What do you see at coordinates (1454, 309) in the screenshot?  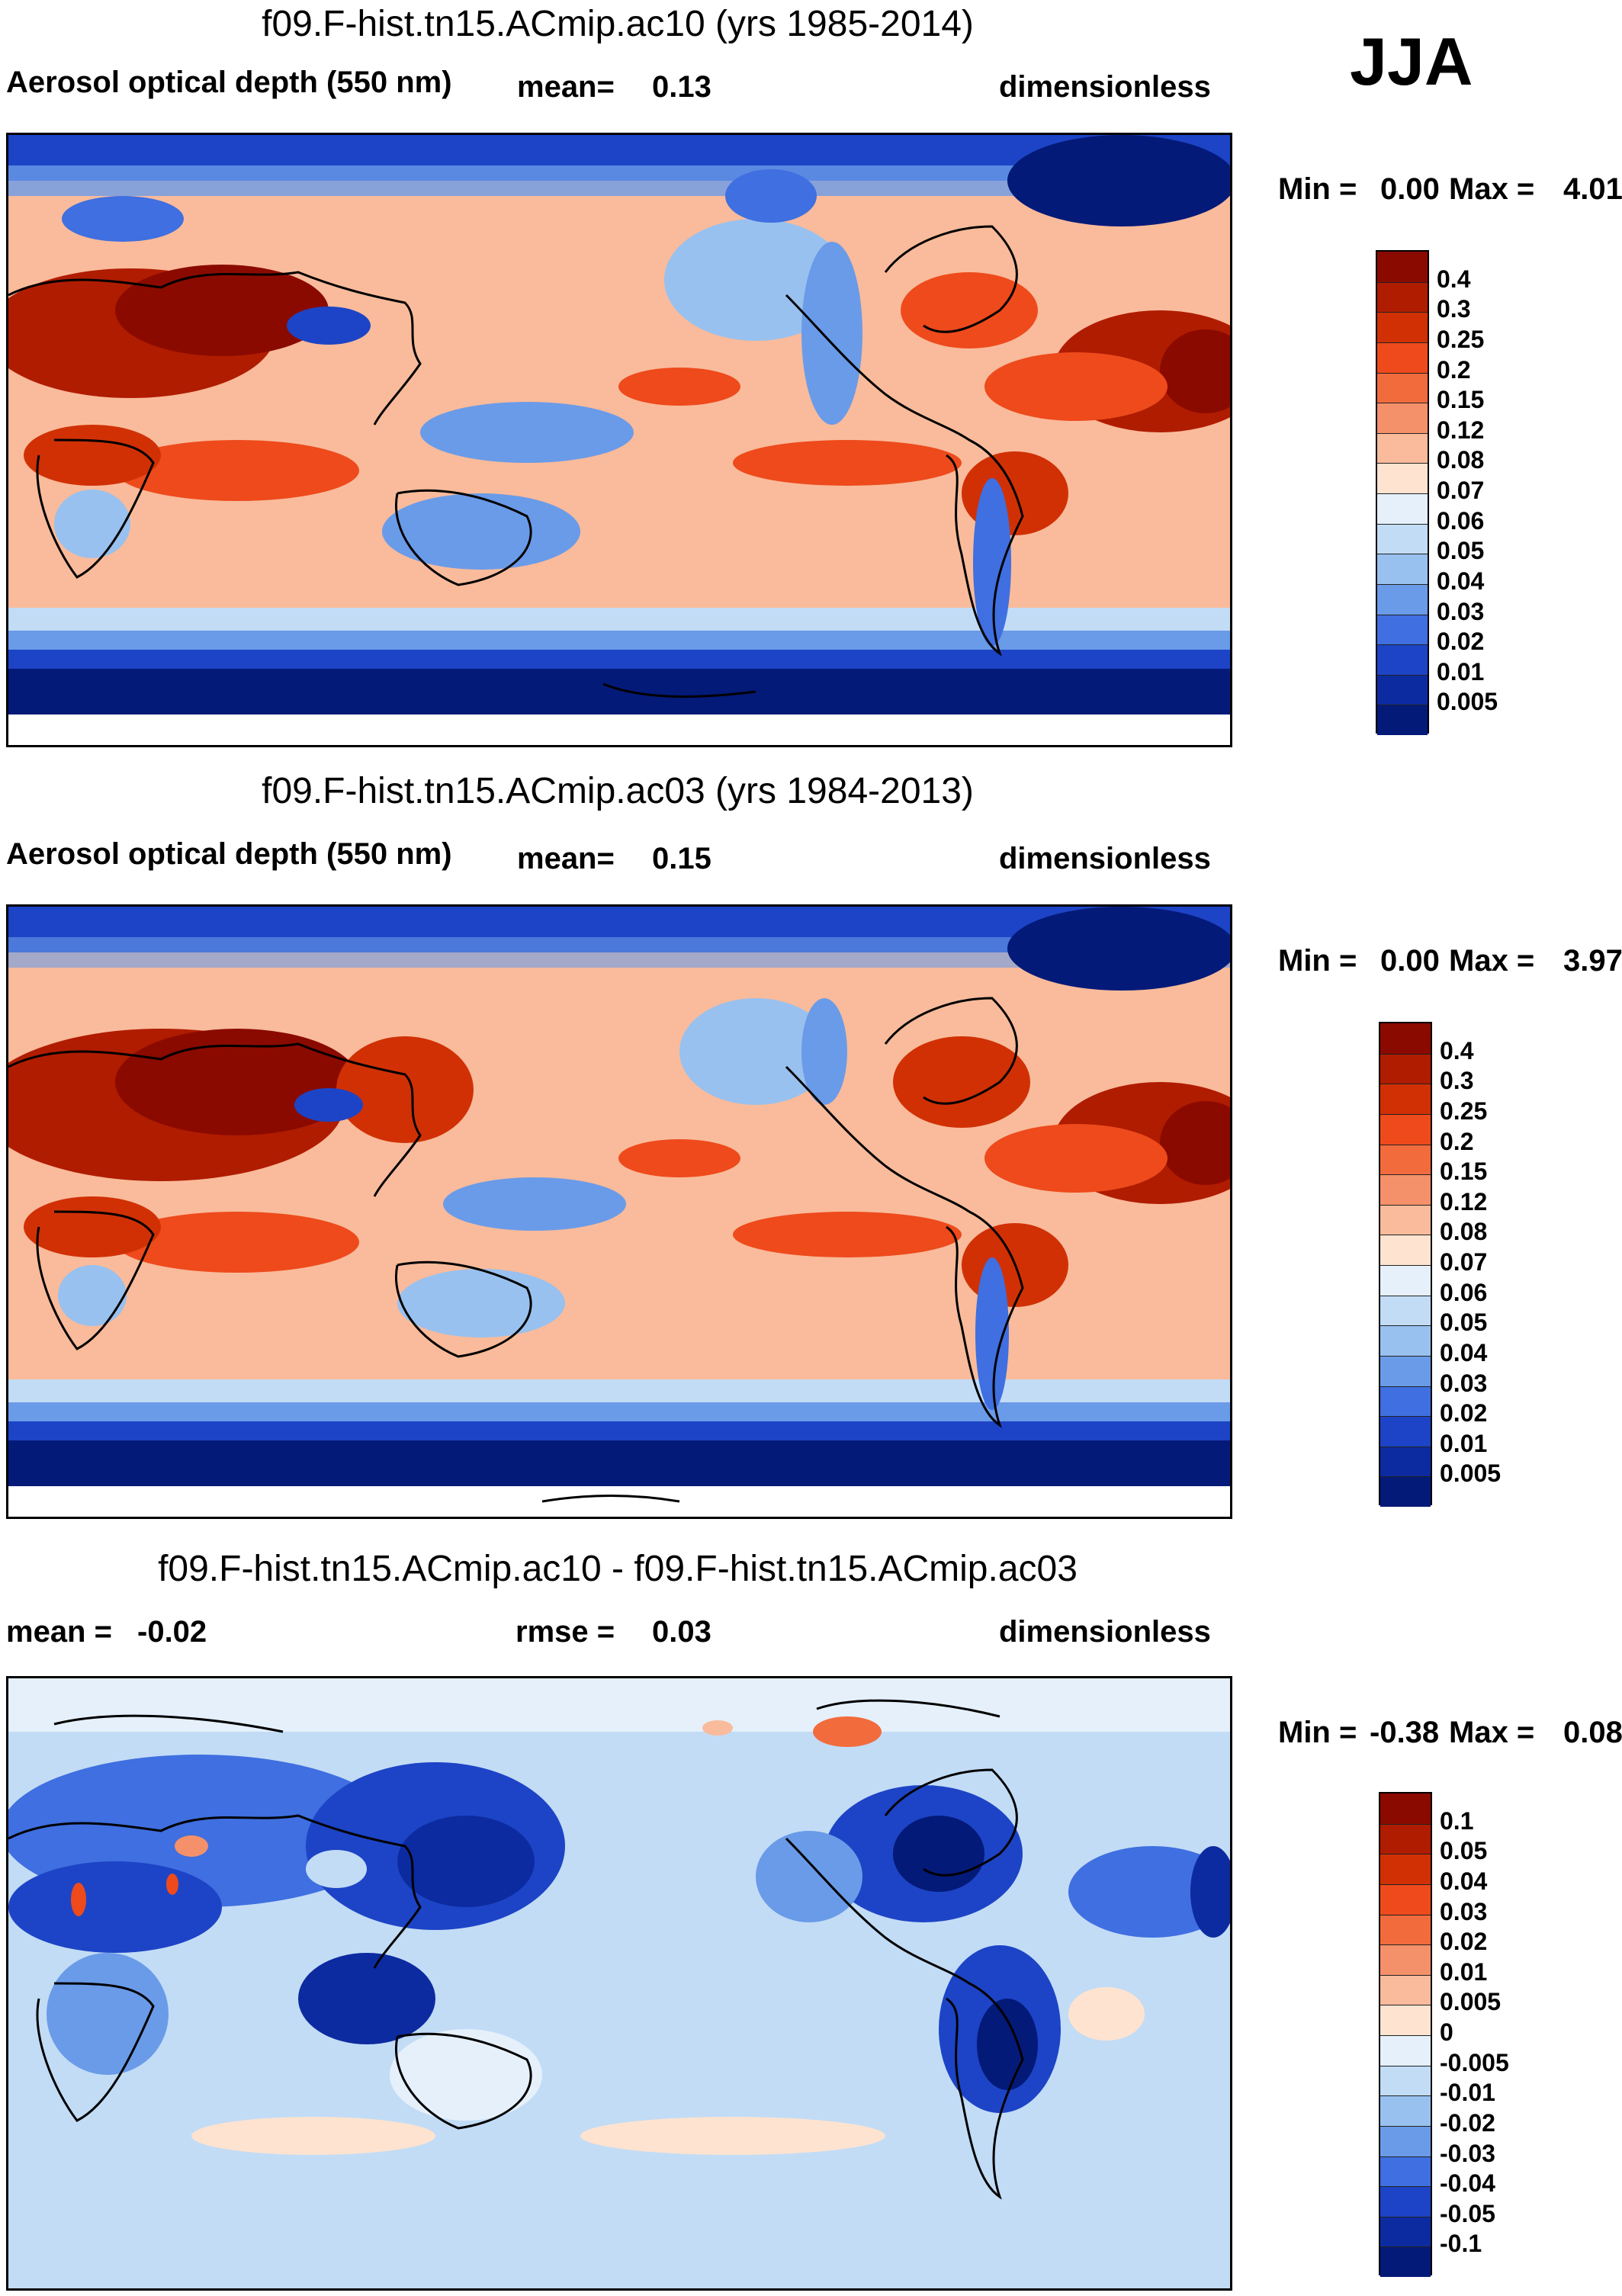 I see `colorbar-tick-label: 0.3` at bounding box center [1454, 309].